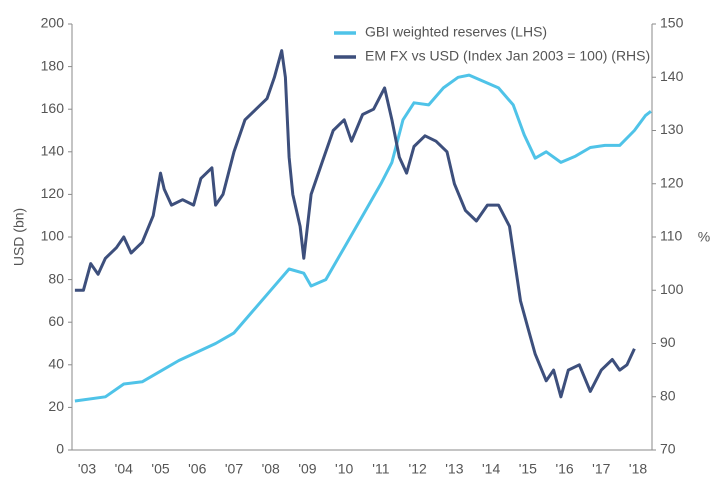 The height and width of the screenshot is (481, 713). What do you see at coordinates (344, 469) in the screenshot?
I see `x-tick-label: '10` at bounding box center [344, 469].